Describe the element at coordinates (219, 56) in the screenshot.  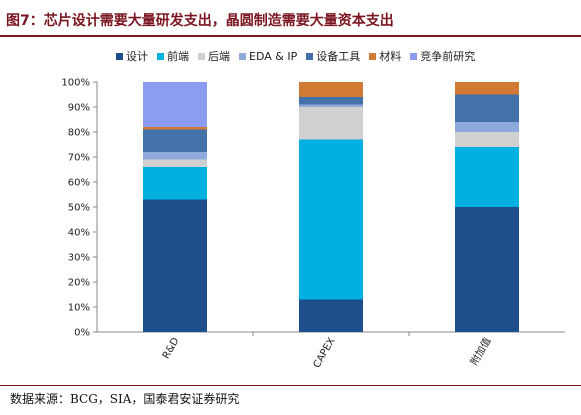
I see `legend-label: 后端` at that location.